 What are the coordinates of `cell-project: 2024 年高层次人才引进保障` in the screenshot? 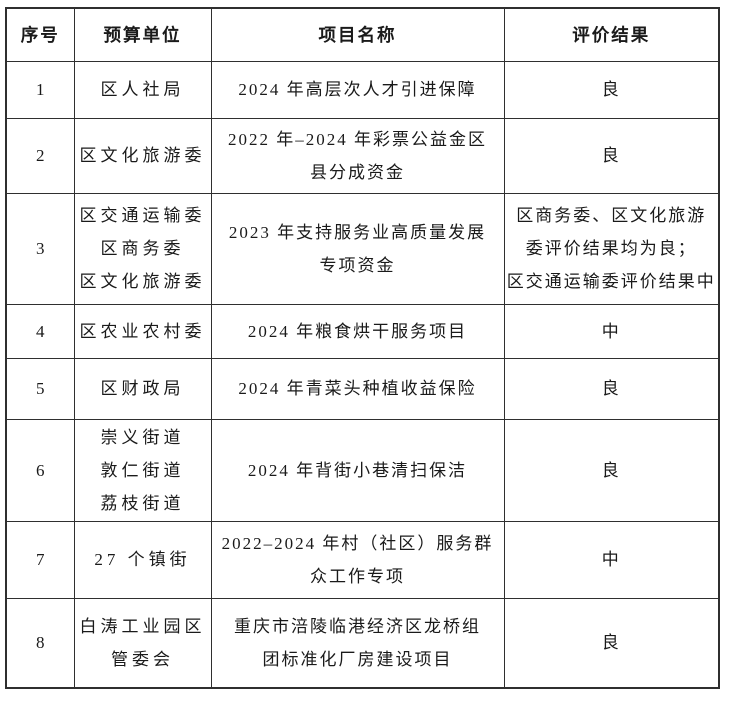 It's located at (357, 89).